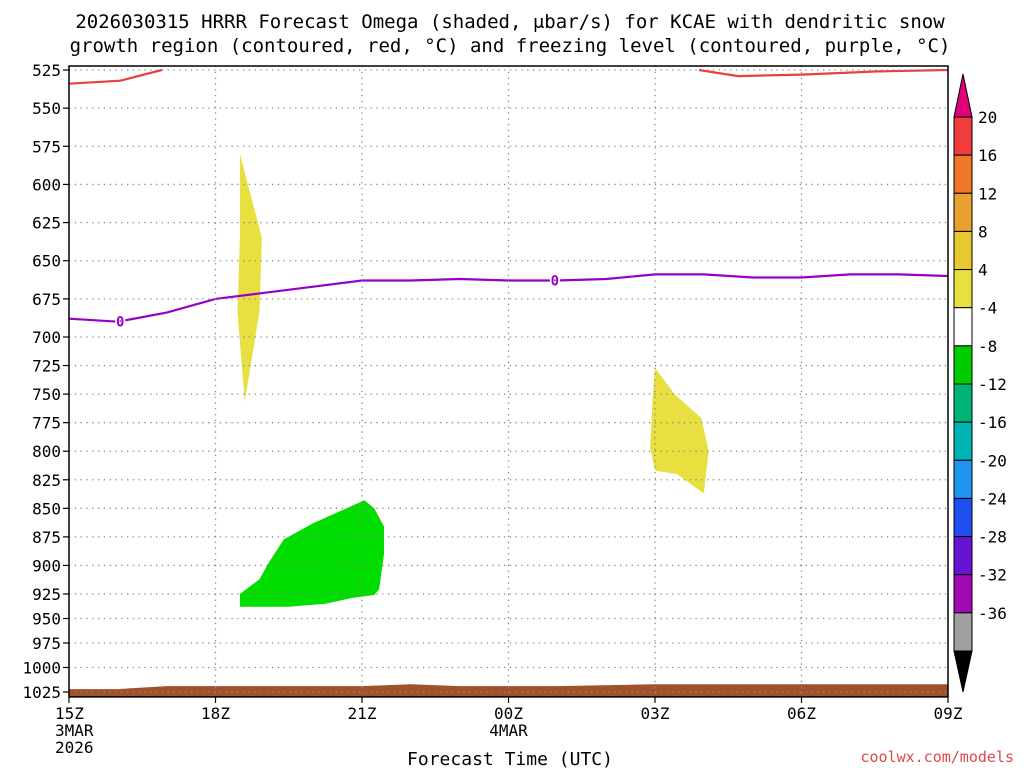  What do you see at coordinates (992, 537) in the screenshot?
I see `colorbar-label-11: -28` at bounding box center [992, 537].